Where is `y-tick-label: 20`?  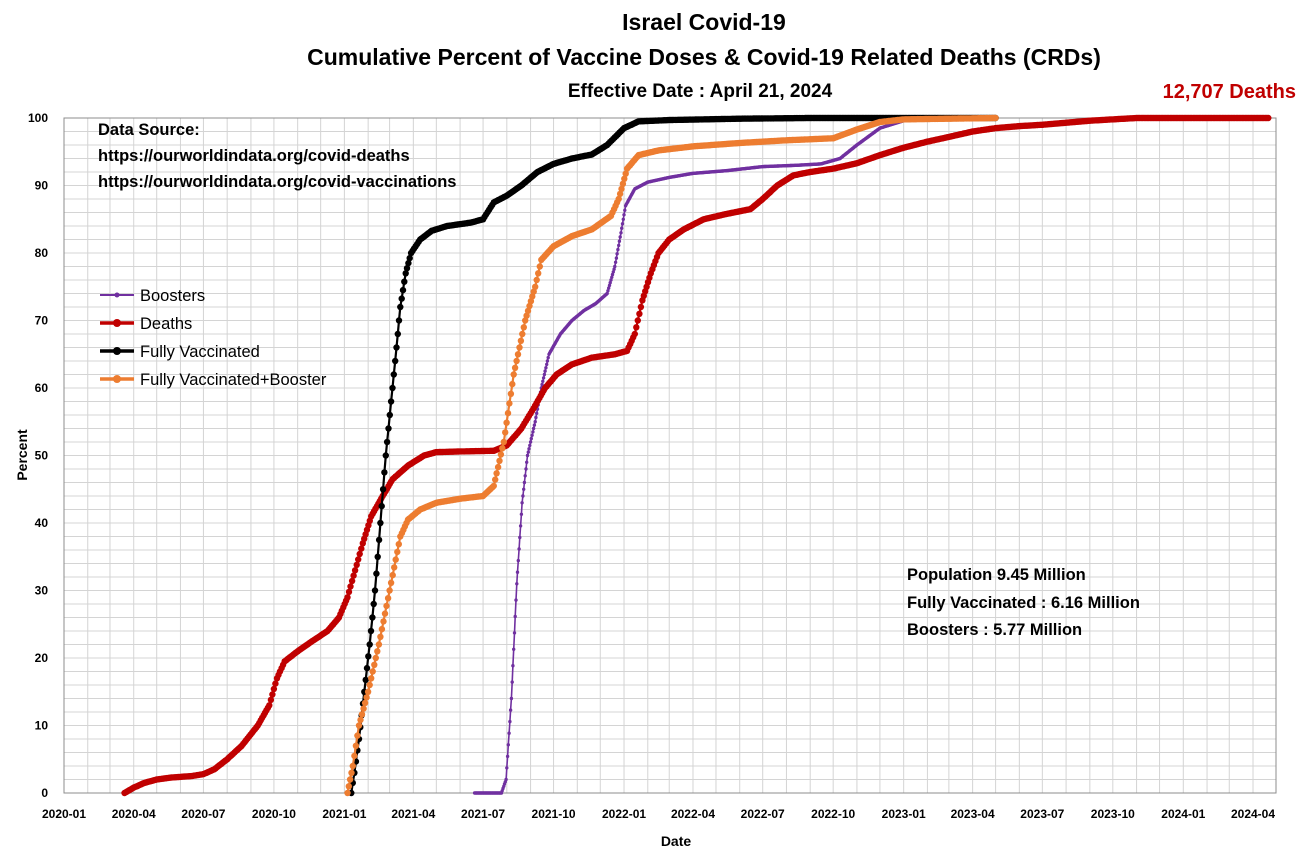
y-tick-label: 20 is located at coordinates (42, 658).